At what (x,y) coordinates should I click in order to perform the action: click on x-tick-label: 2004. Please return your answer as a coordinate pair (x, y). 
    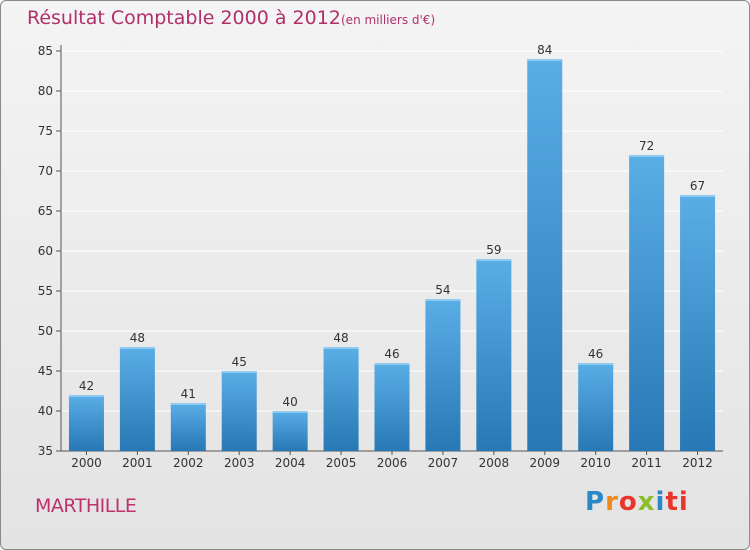
    Looking at the image, I should click on (290, 463).